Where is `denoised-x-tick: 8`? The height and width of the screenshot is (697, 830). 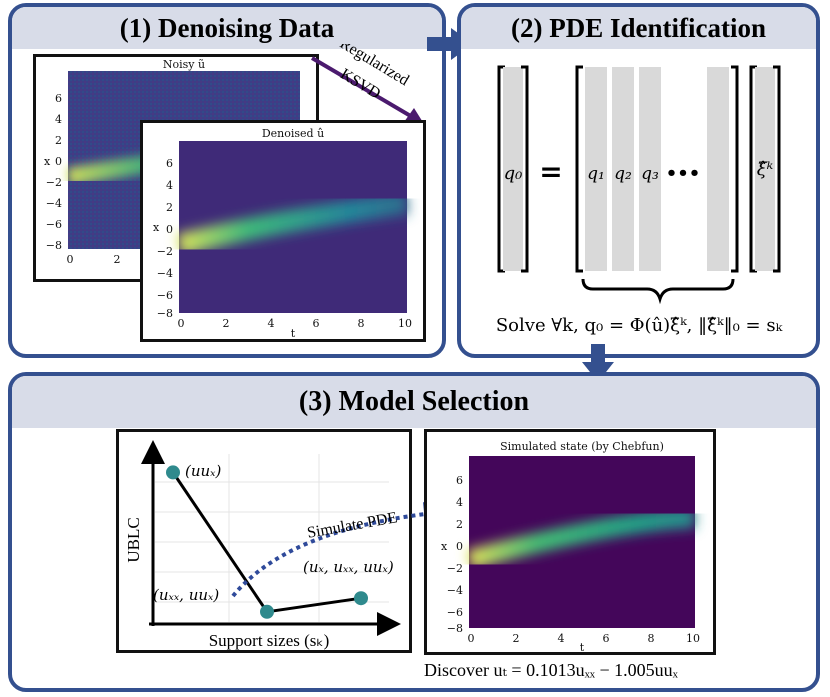
denoised-x-tick: 8 is located at coordinates (361, 323).